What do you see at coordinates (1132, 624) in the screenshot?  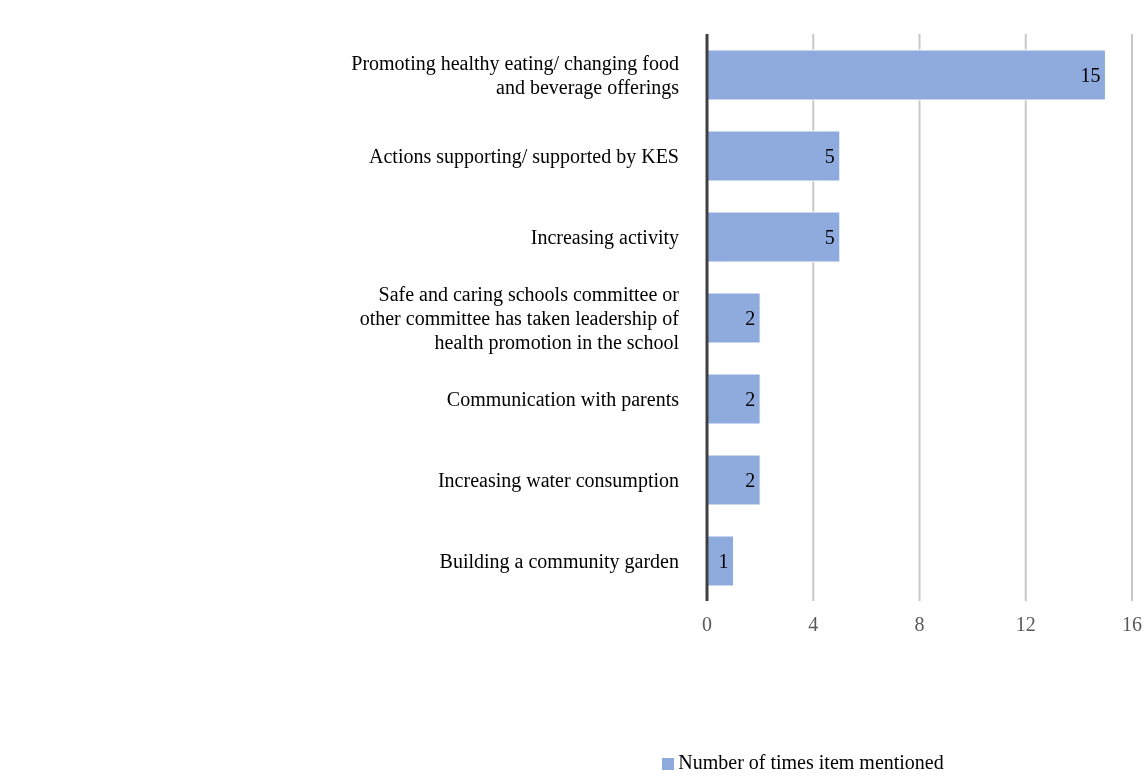 I see `x-tick-label: 16` at bounding box center [1132, 624].